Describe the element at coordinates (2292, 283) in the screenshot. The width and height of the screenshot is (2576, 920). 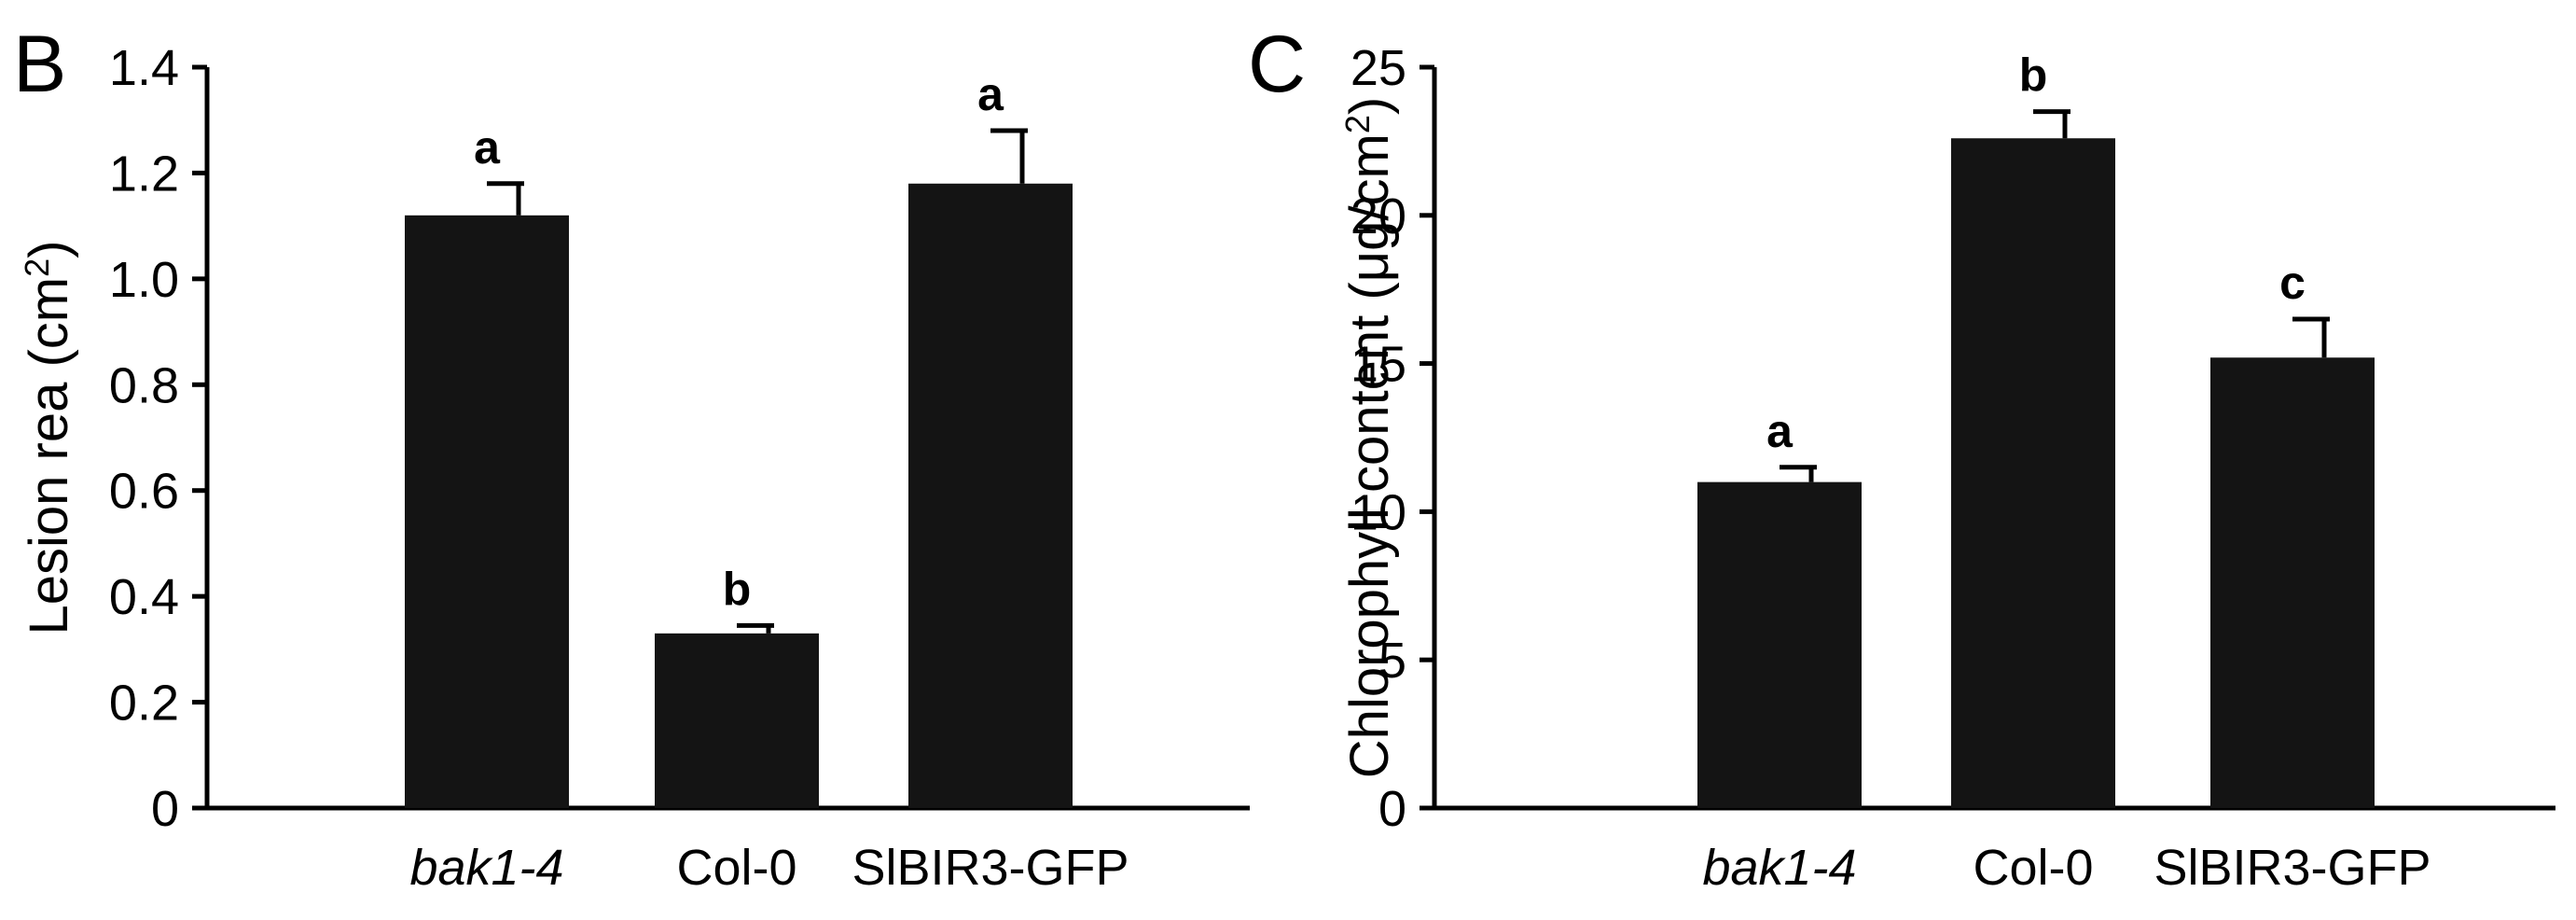
I see `significance-label: c` at that location.